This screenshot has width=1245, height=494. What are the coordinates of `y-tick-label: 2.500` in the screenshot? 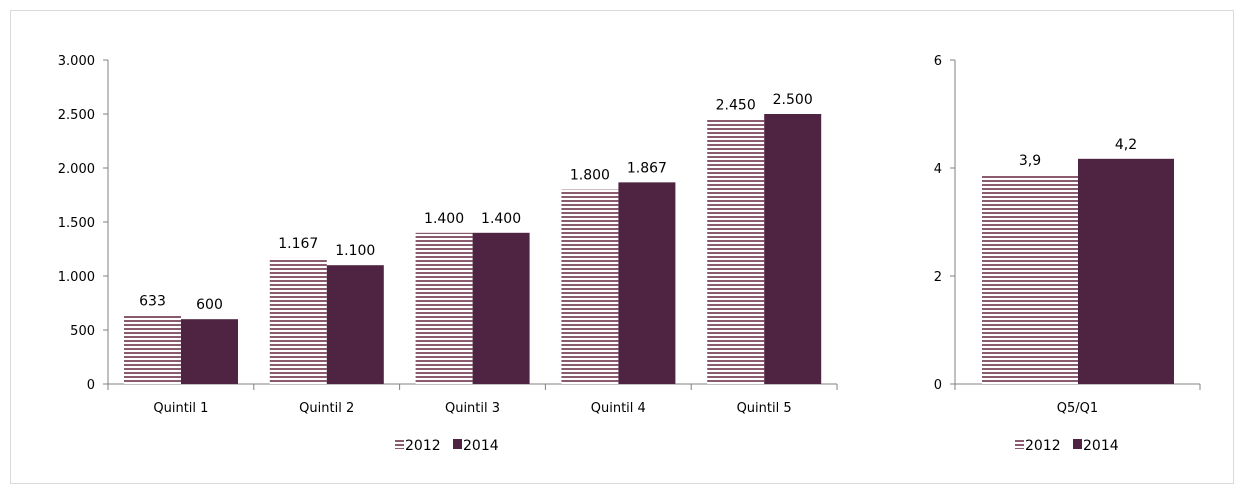 It's located at (76, 115).